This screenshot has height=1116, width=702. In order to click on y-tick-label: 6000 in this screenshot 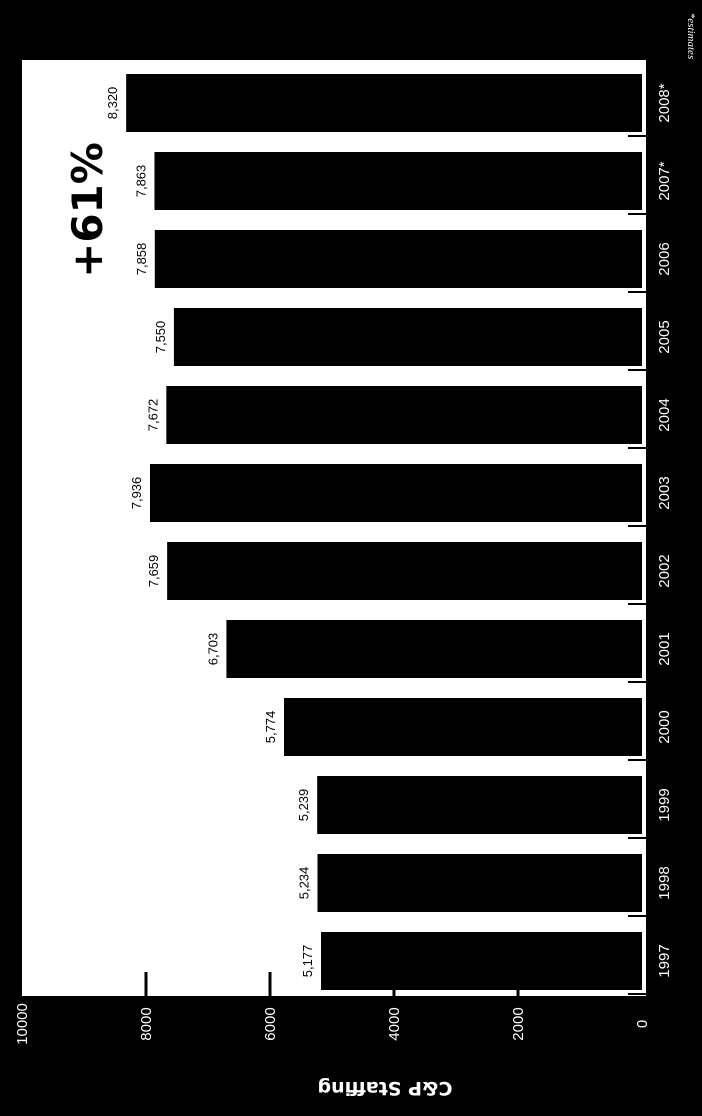, I will do `click(270, 1023)`.